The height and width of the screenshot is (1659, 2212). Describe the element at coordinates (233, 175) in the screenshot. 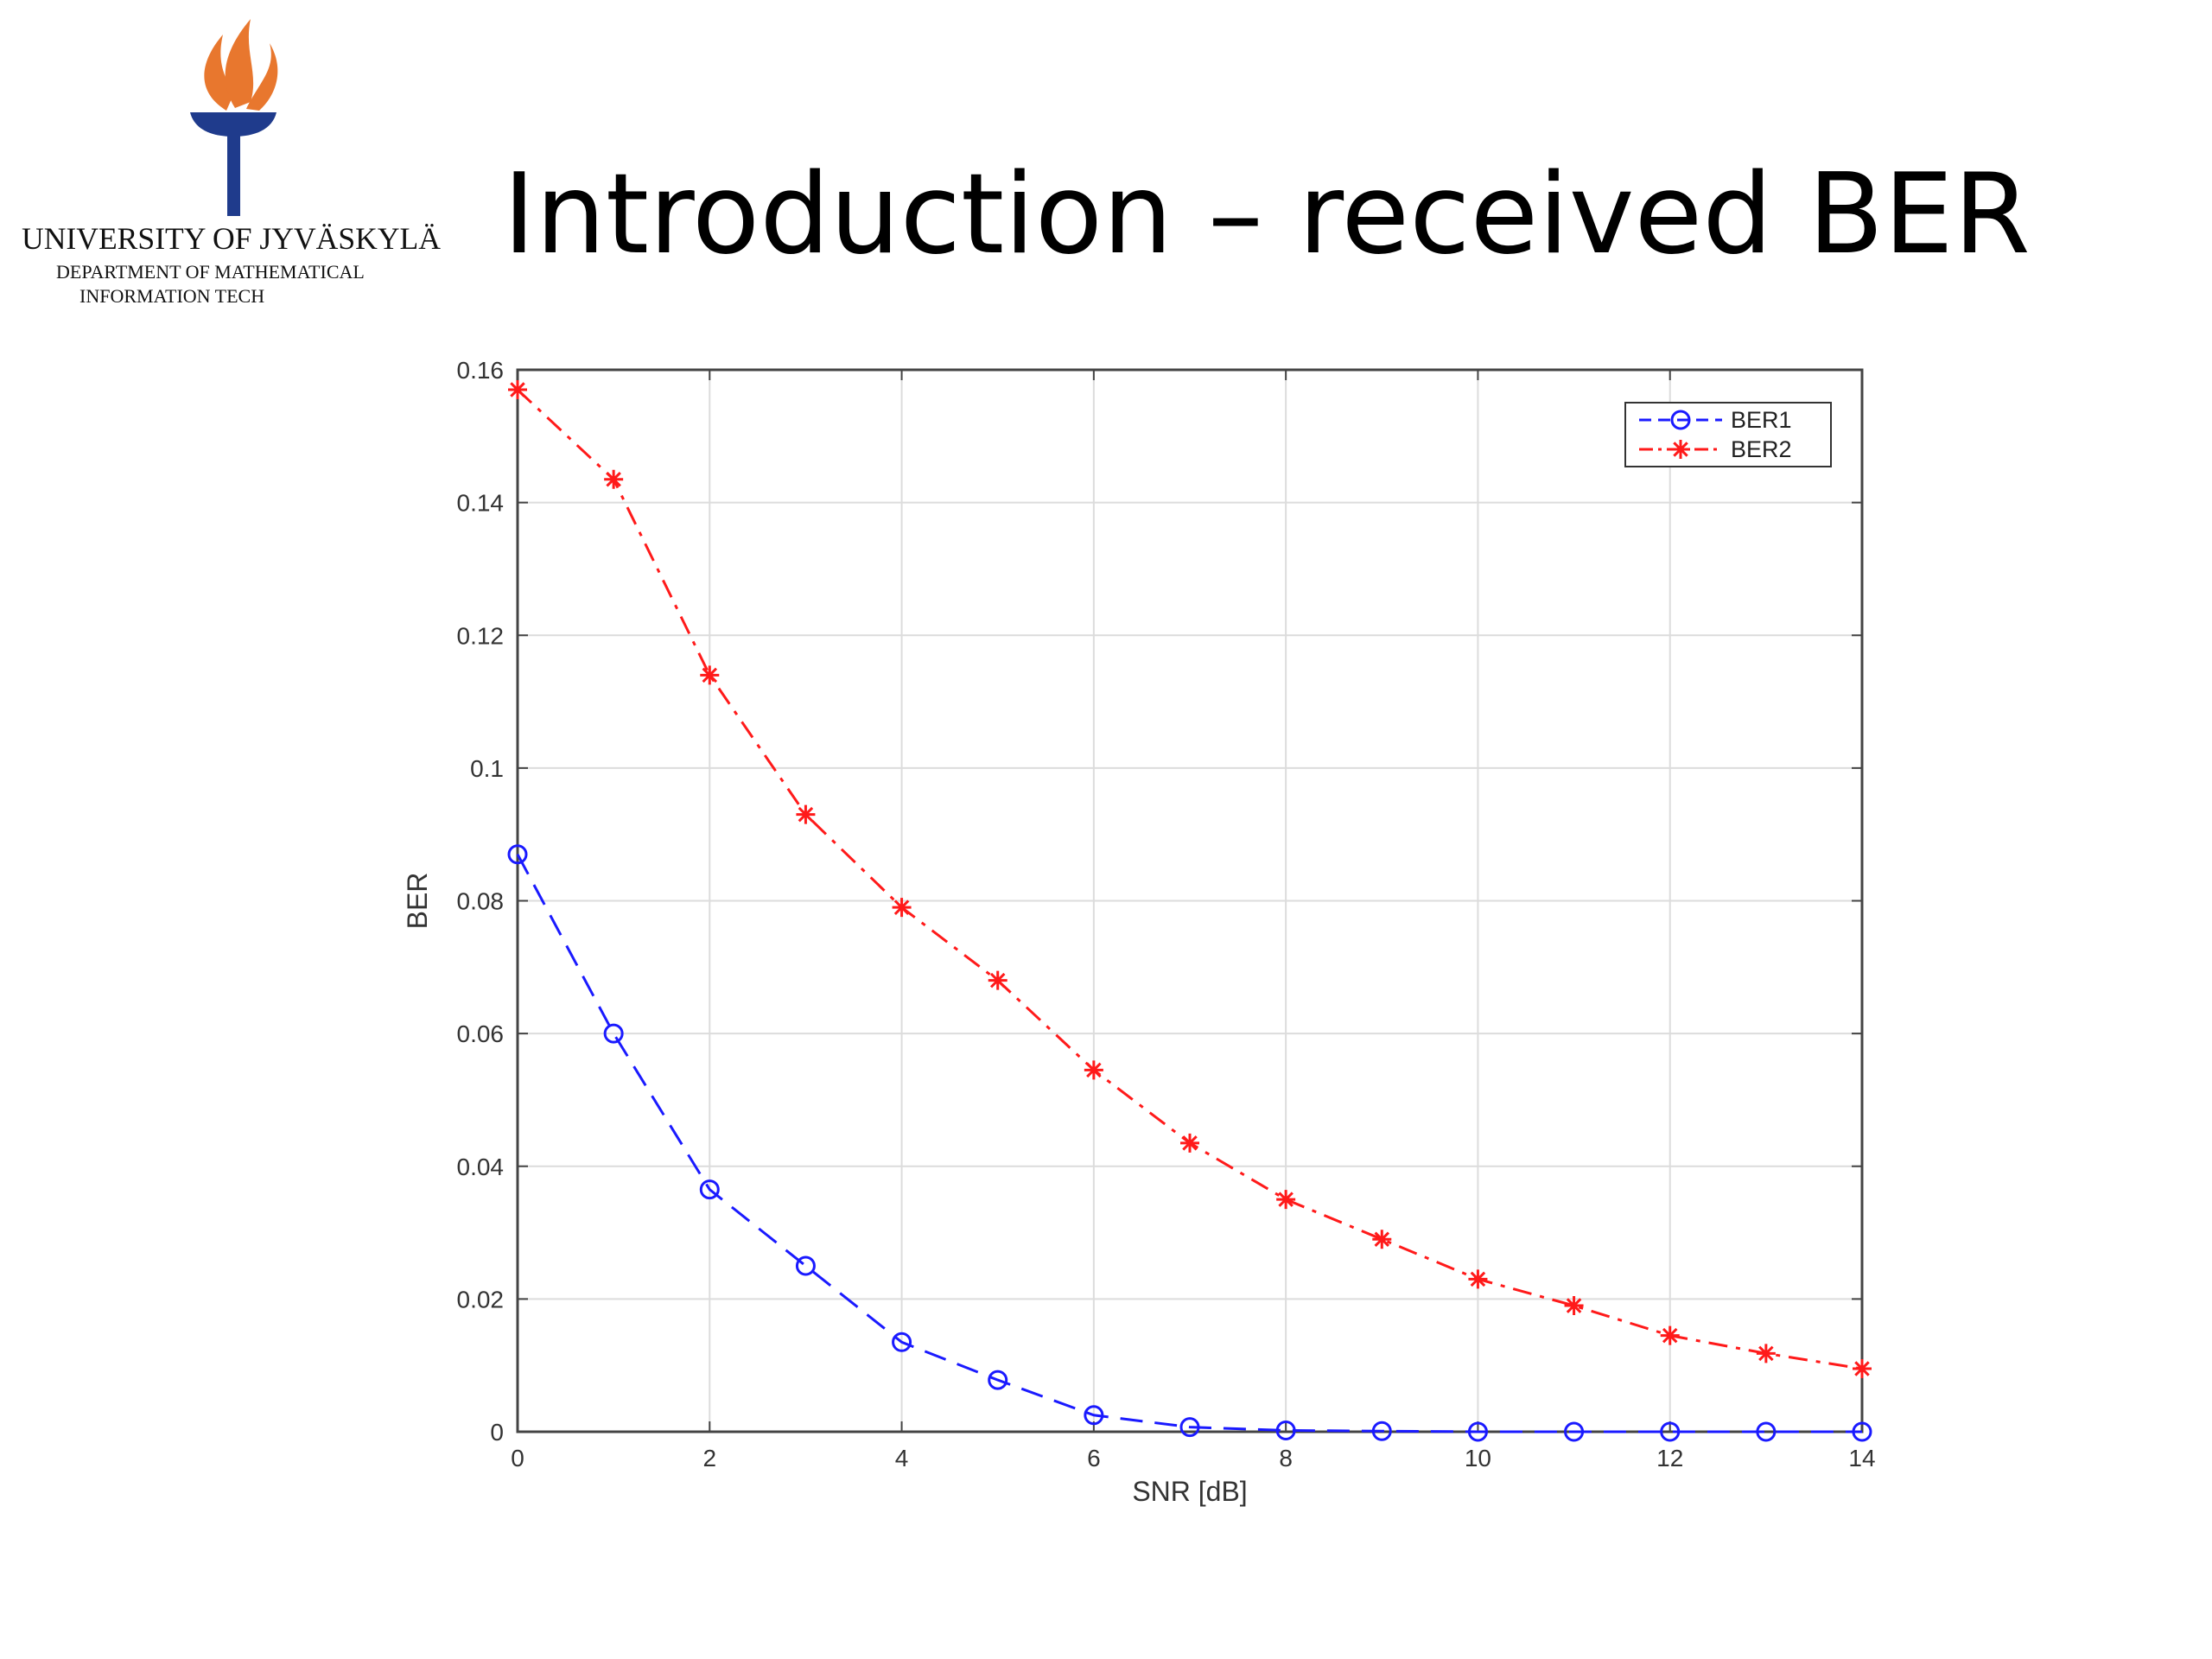

I see `torch-stem` at that location.